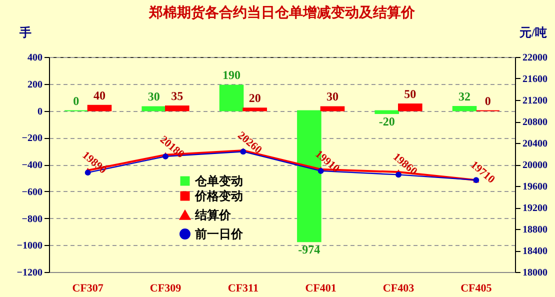 The height and width of the screenshot is (297, 555). What do you see at coordinates (535, 273) in the screenshot?
I see `y2-tick-label: 18000` at bounding box center [535, 273].